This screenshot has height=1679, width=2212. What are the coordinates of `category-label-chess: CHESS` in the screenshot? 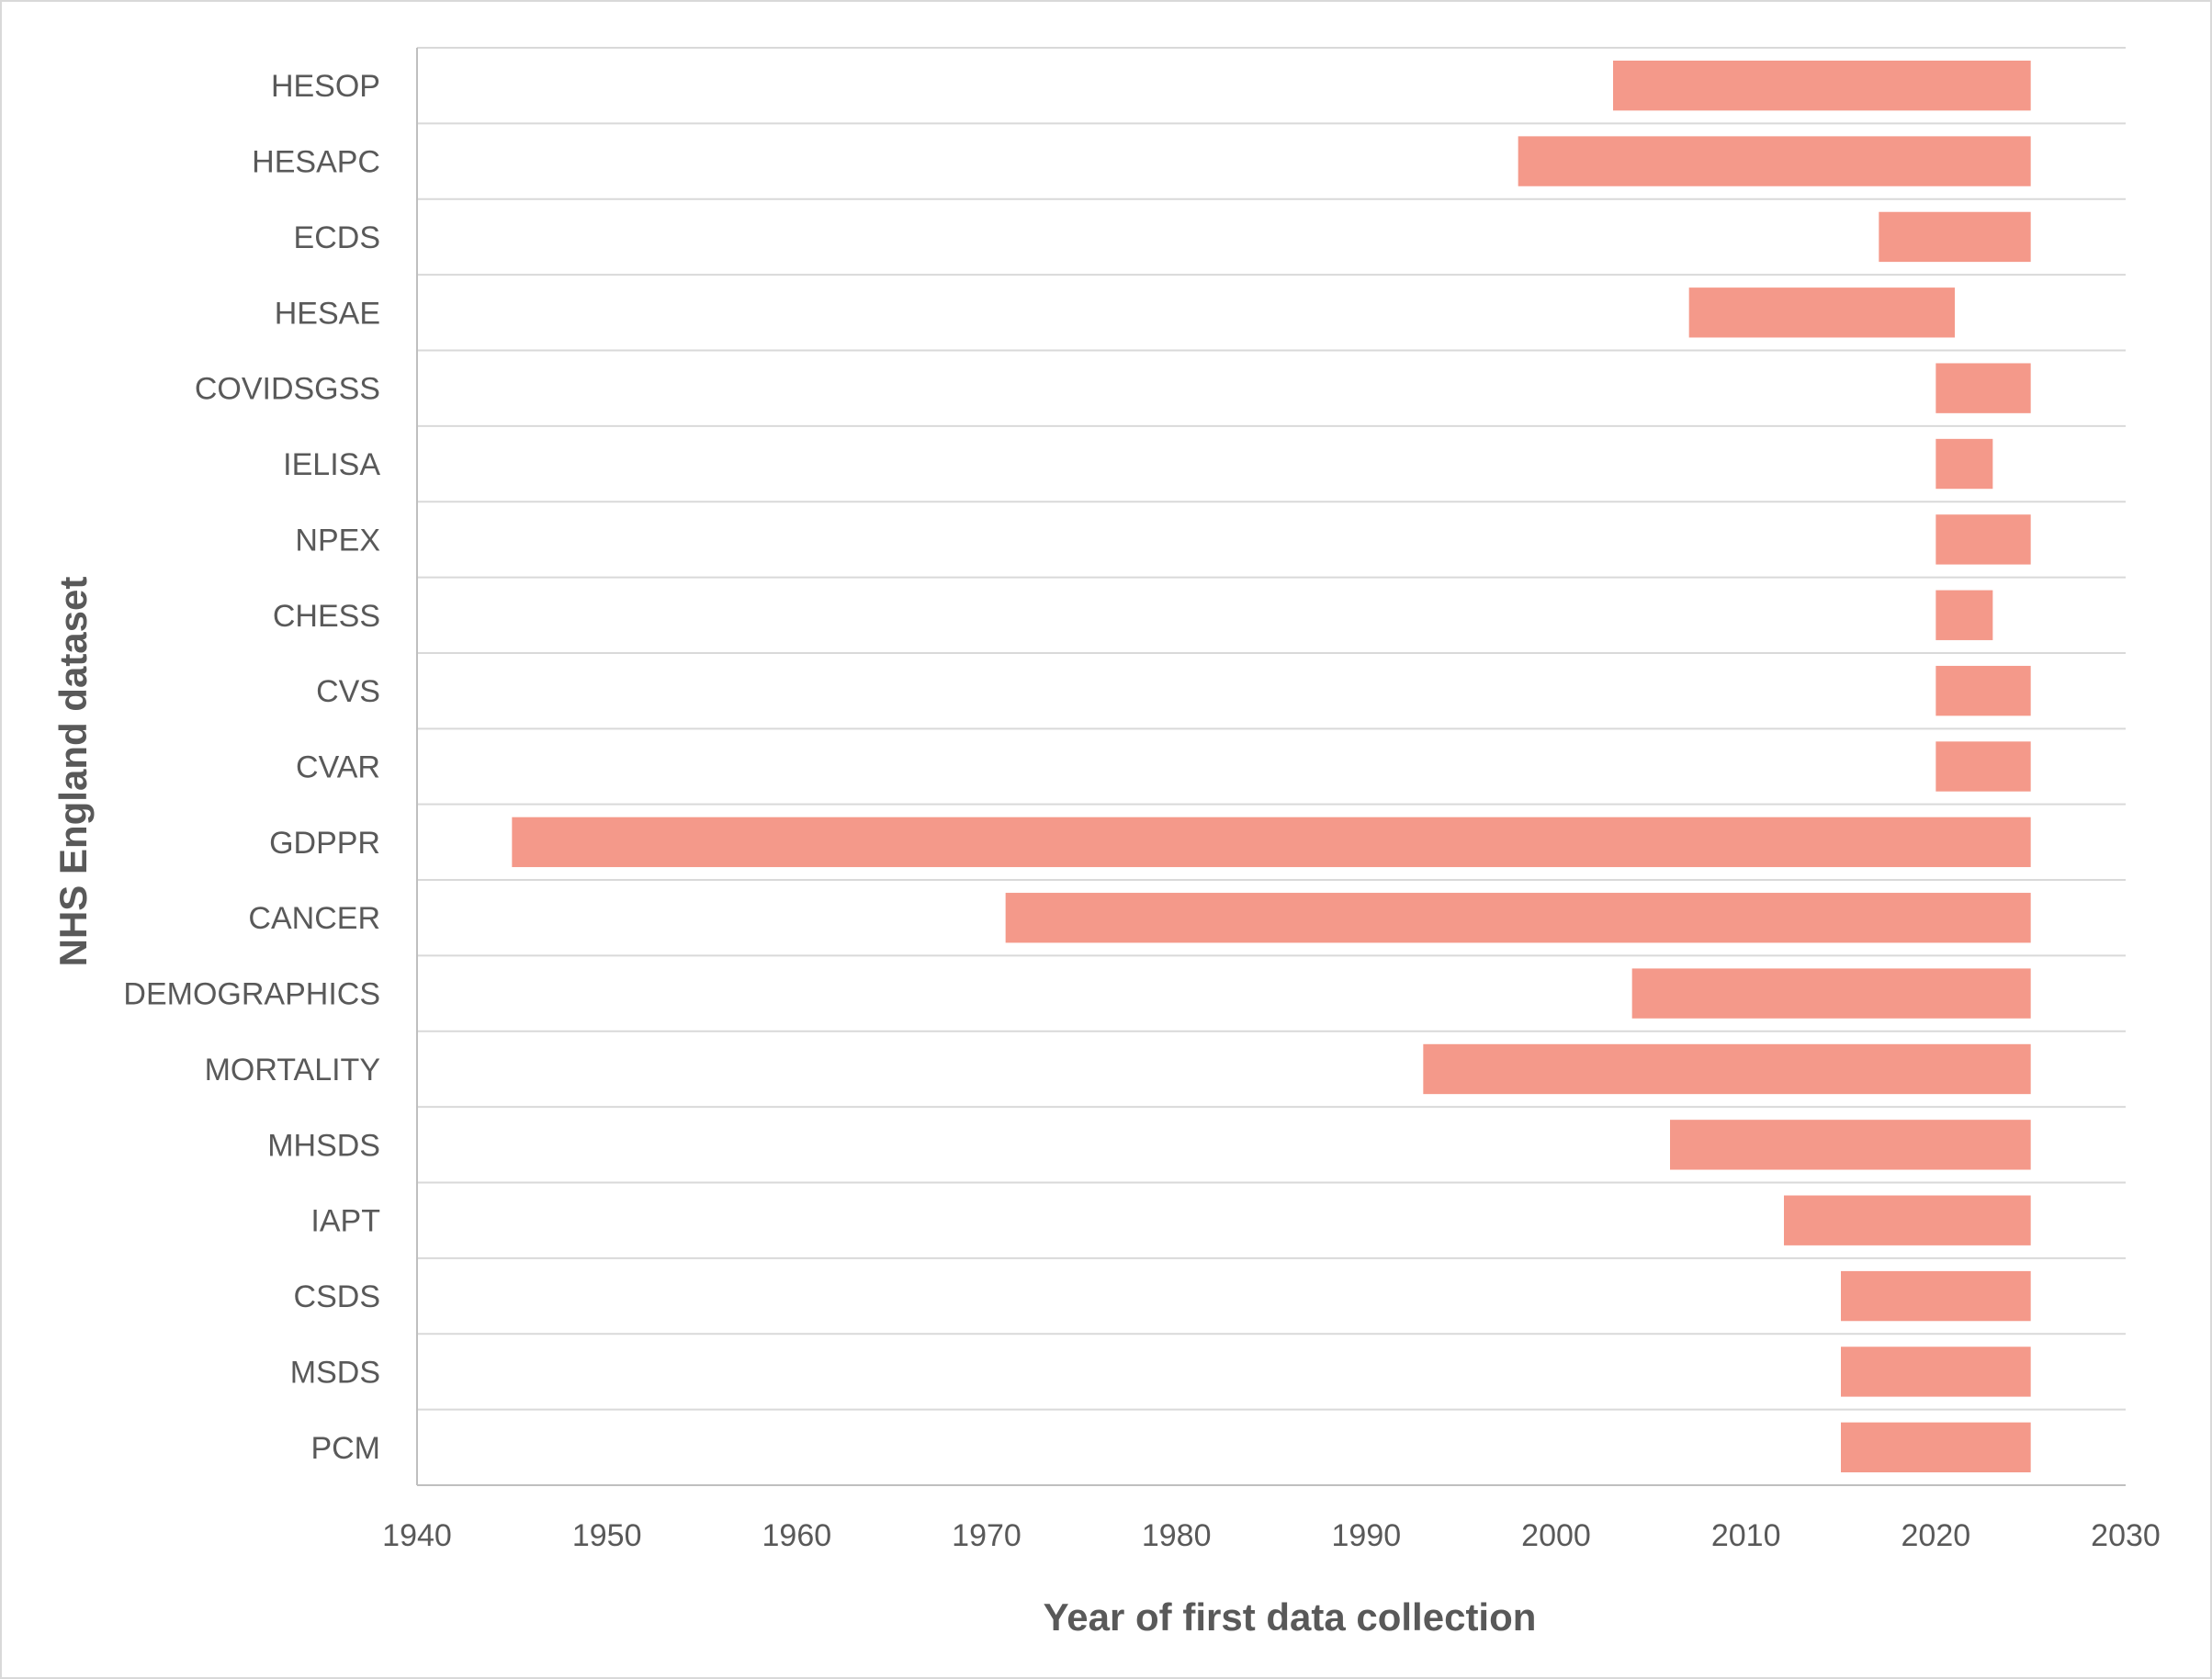 It's located at (326, 616).